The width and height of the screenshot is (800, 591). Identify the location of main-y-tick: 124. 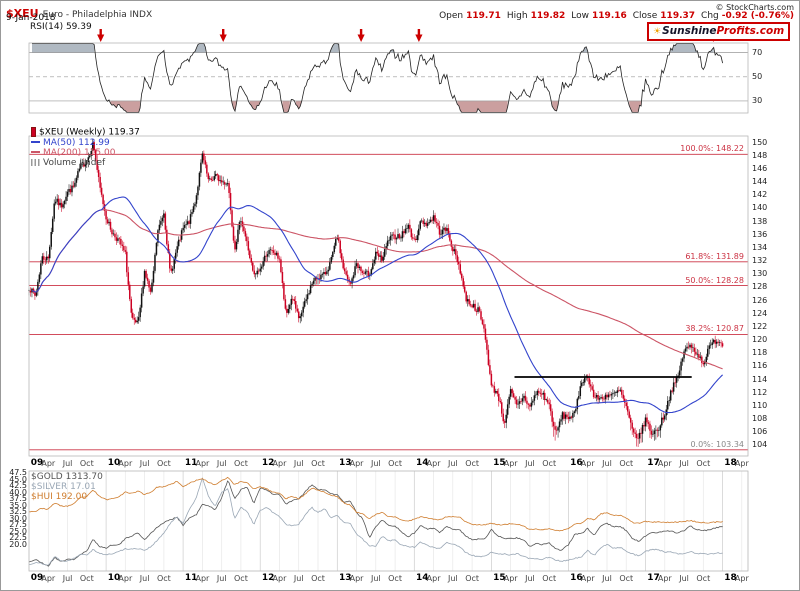
(760, 313).